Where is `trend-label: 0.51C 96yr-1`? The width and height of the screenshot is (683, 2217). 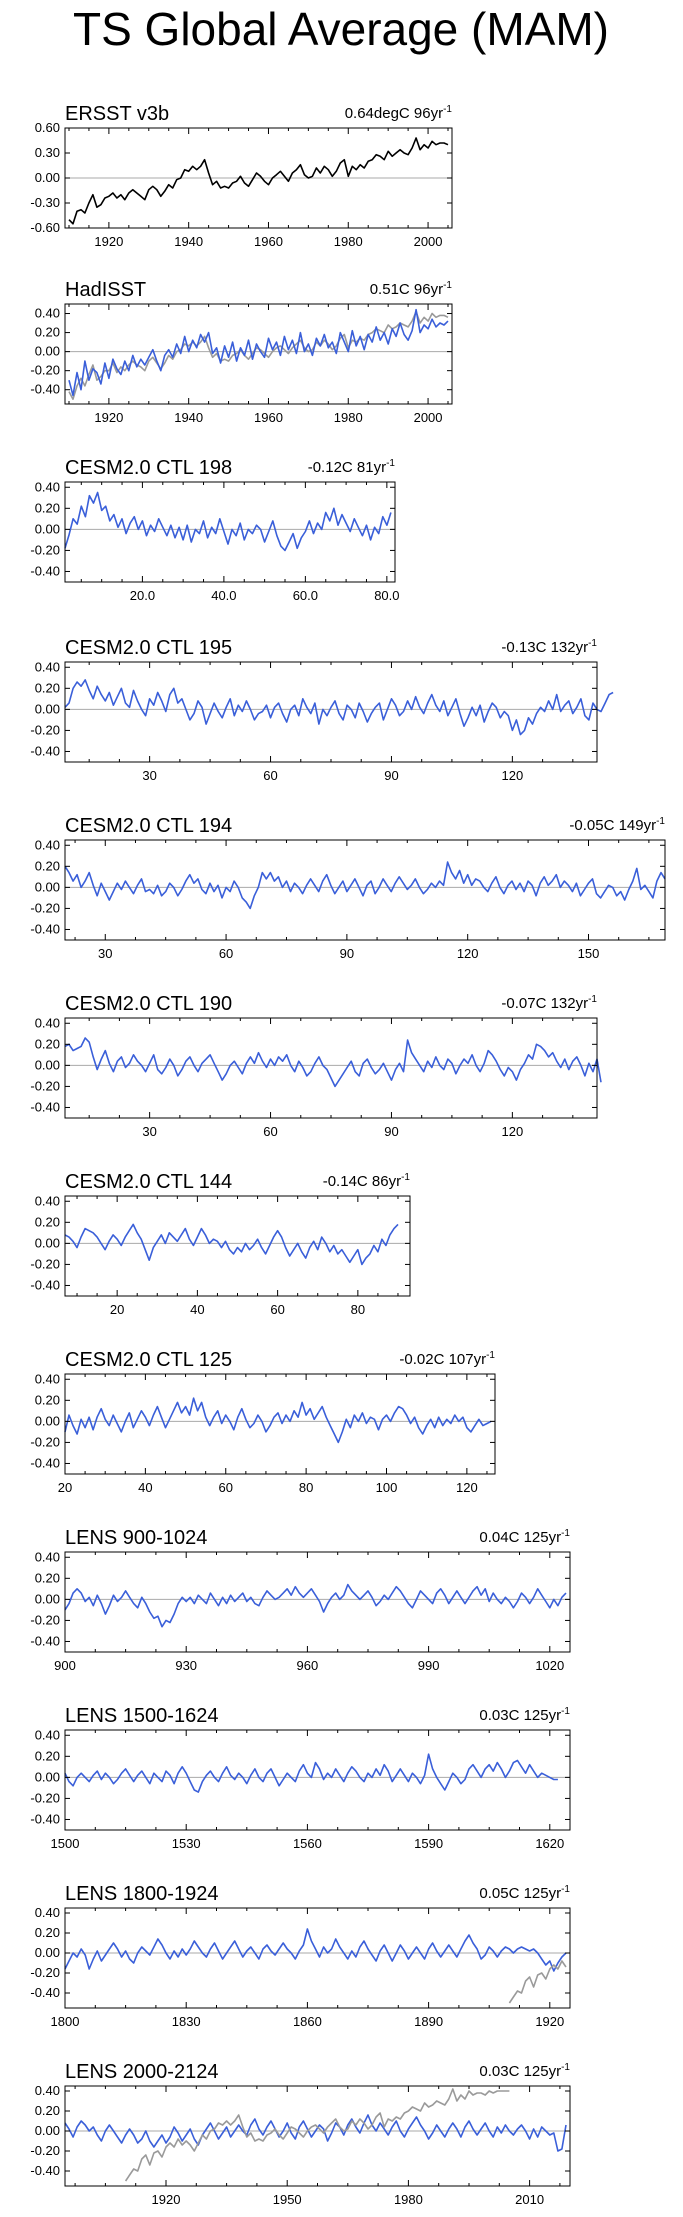 trend-label: 0.51C 96yr-1 is located at coordinates (411, 289).